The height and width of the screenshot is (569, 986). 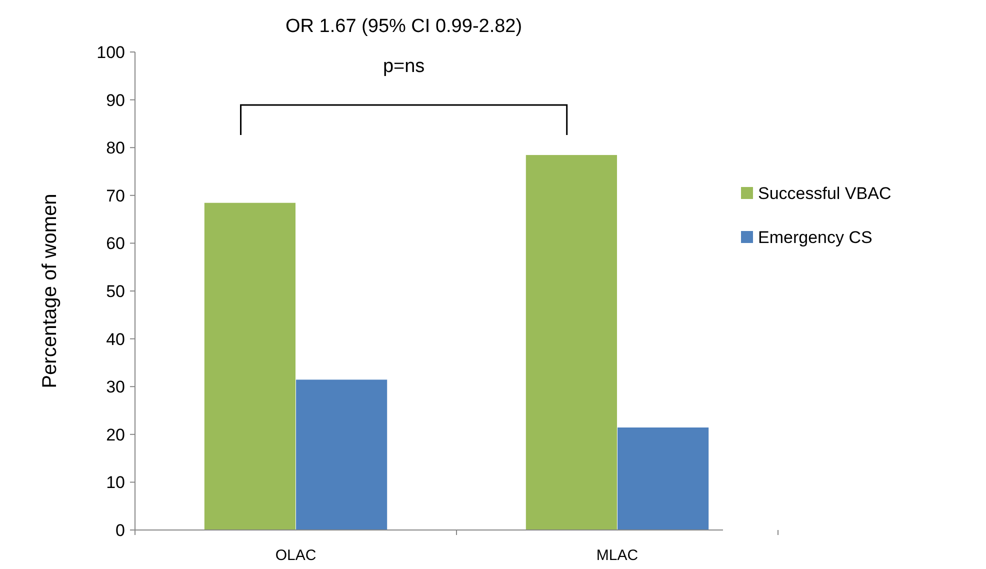 I want to click on y-tick-label: 50, so click(x=115, y=291).